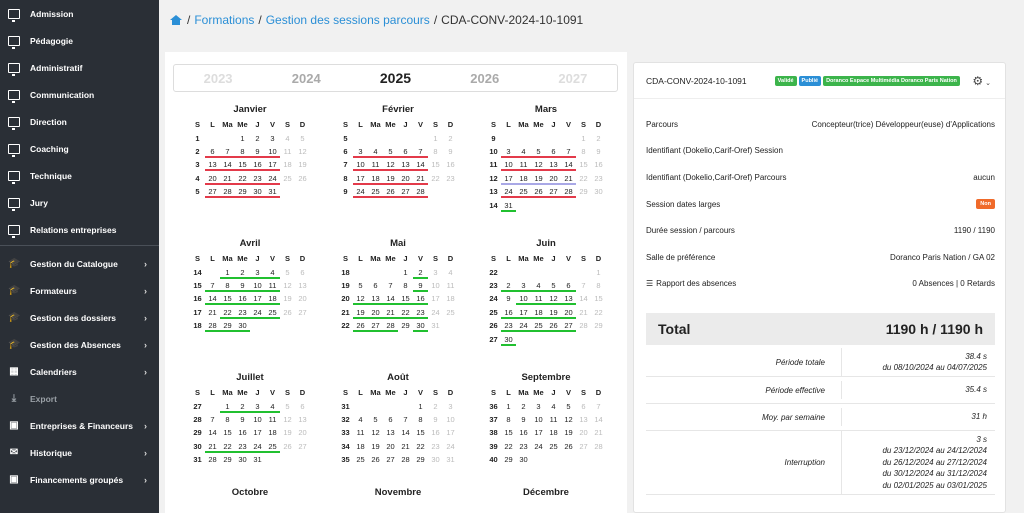 The image size is (1024, 513). What do you see at coordinates (573, 78) in the screenshot?
I see `year-2027: 2027` at bounding box center [573, 78].